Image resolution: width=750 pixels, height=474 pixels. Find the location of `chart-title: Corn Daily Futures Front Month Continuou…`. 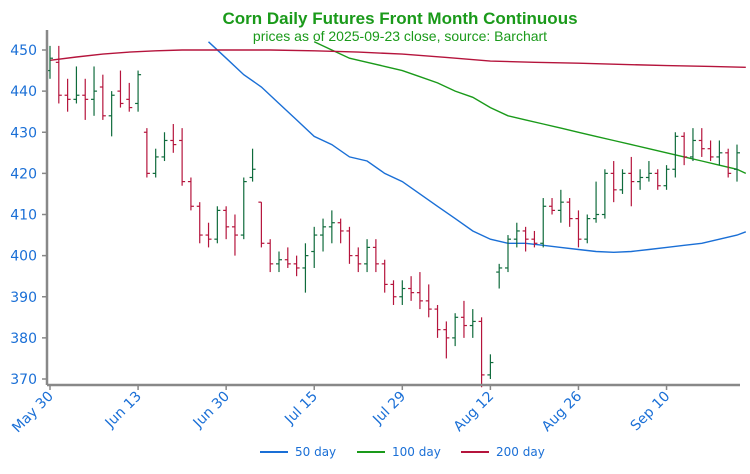

chart-title: Corn Daily Futures Front Month Continuou… is located at coordinates (399, 18).